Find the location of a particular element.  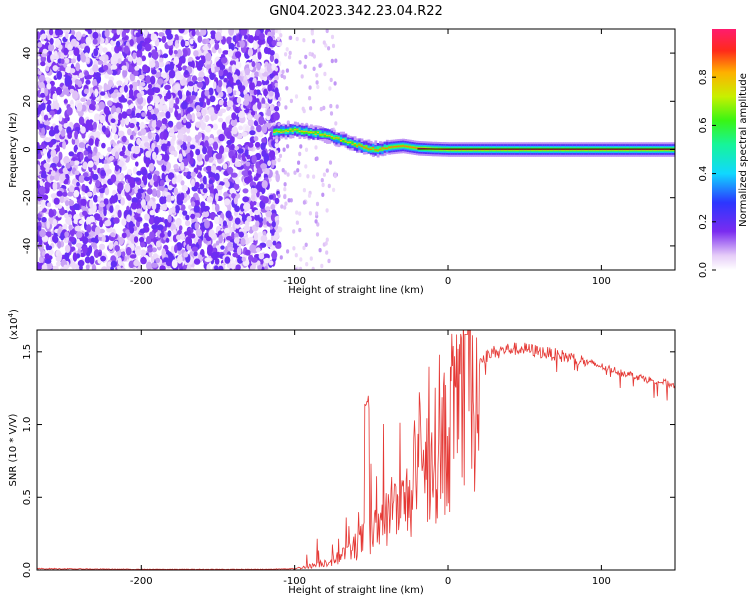

spectrogram-ytick-label: 20 is located at coordinates (27, 101).